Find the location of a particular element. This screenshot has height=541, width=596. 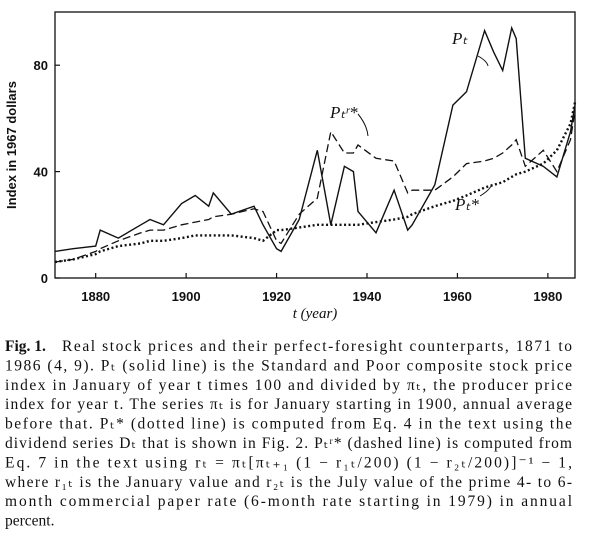

series-label: Pₜʳ* is located at coordinates (343, 112).